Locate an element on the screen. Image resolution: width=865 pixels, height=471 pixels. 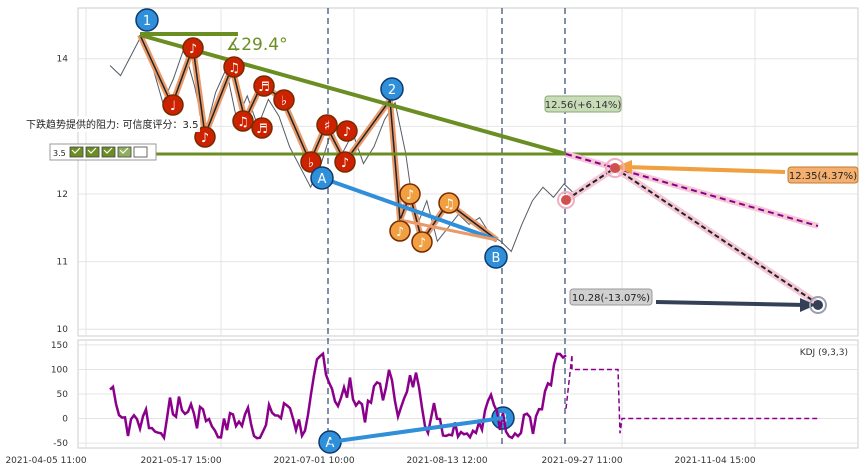
kdj-series-line is located at coordinates (338, 396).